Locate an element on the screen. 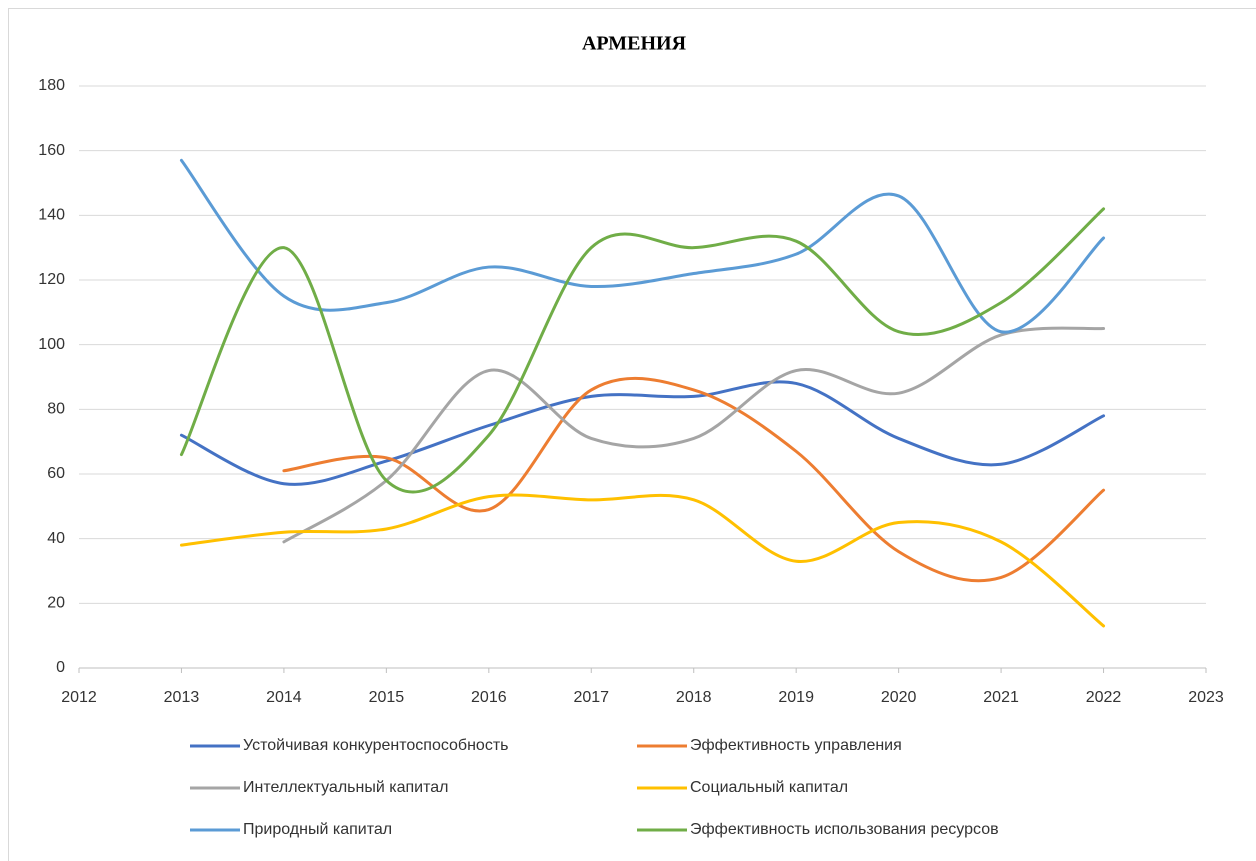 This screenshot has height=861, width=1256. y-tick-label: 140 is located at coordinates (51, 215).